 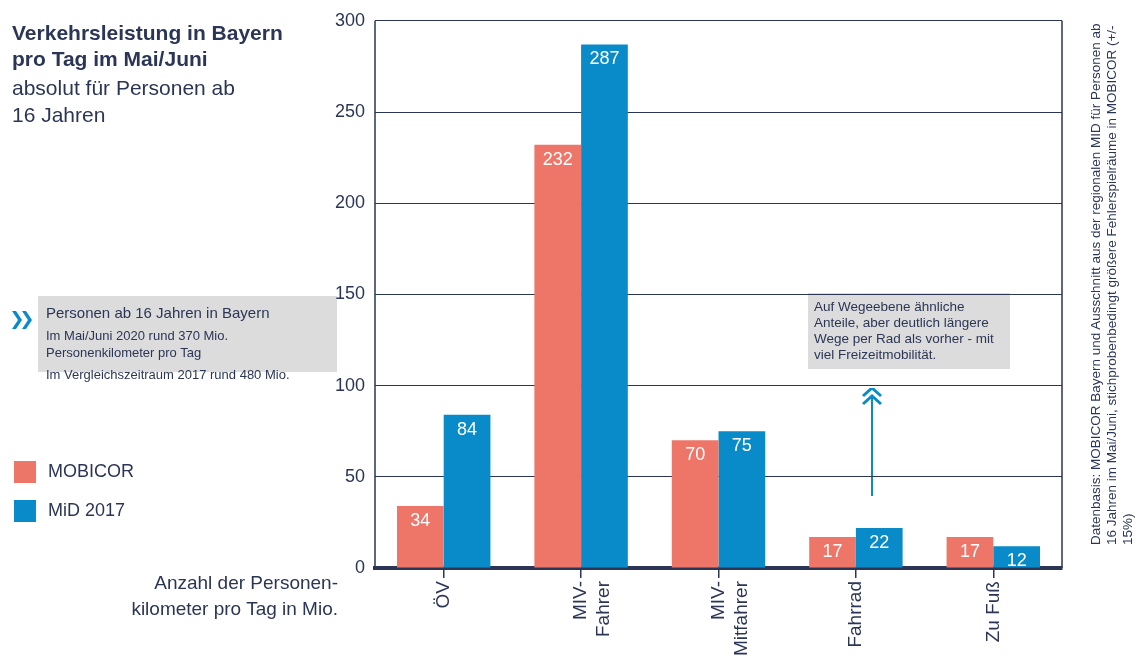 What do you see at coordinates (349, 202) in the screenshot?
I see `y-tick-label: 200` at bounding box center [349, 202].